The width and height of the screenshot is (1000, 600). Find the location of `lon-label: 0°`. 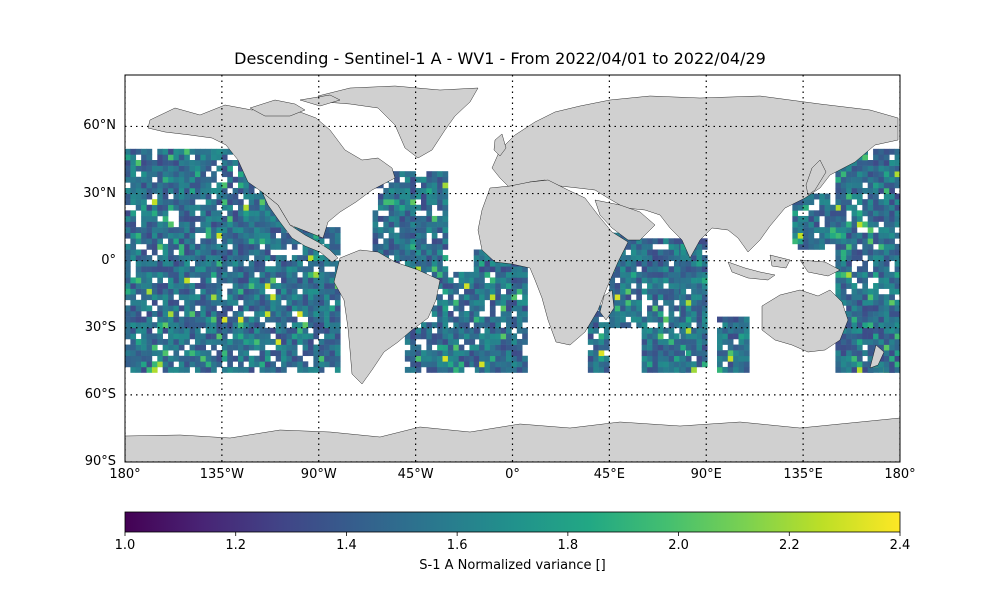

lon-label: 0° is located at coordinates (512, 474).